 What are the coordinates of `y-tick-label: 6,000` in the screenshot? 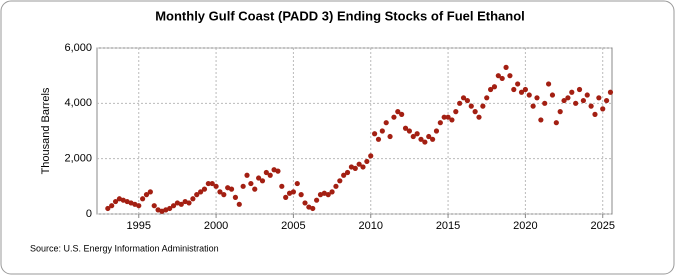 It's located at (78, 48).